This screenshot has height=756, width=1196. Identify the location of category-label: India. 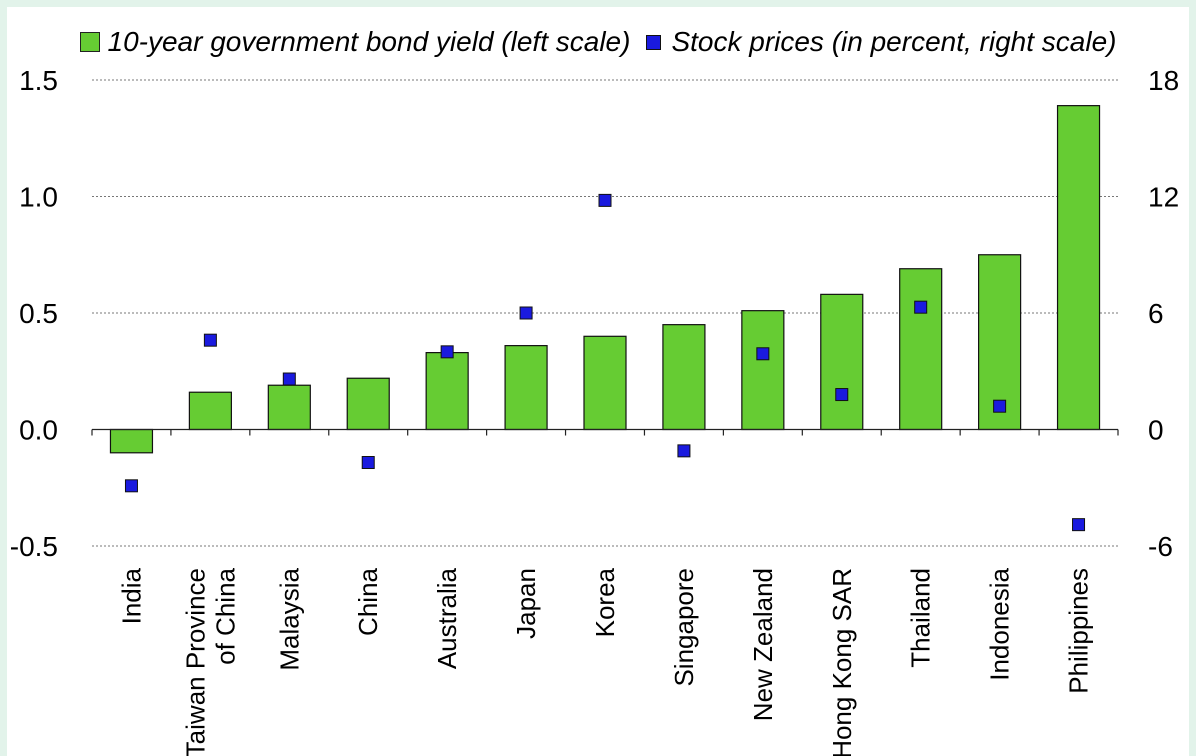
(131, 595).